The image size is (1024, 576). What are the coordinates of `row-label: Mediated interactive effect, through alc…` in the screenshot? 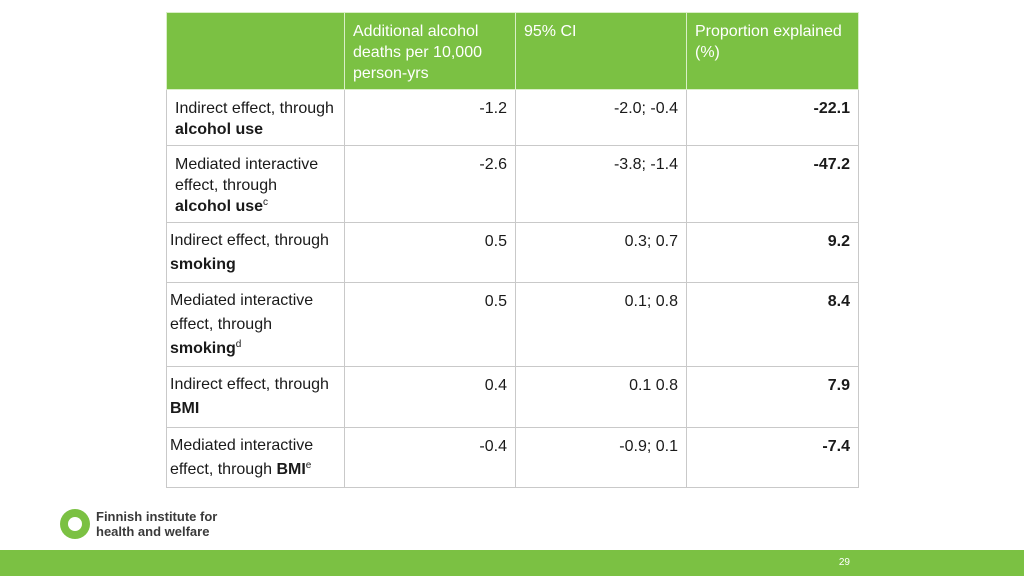 It's located at (255, 184).